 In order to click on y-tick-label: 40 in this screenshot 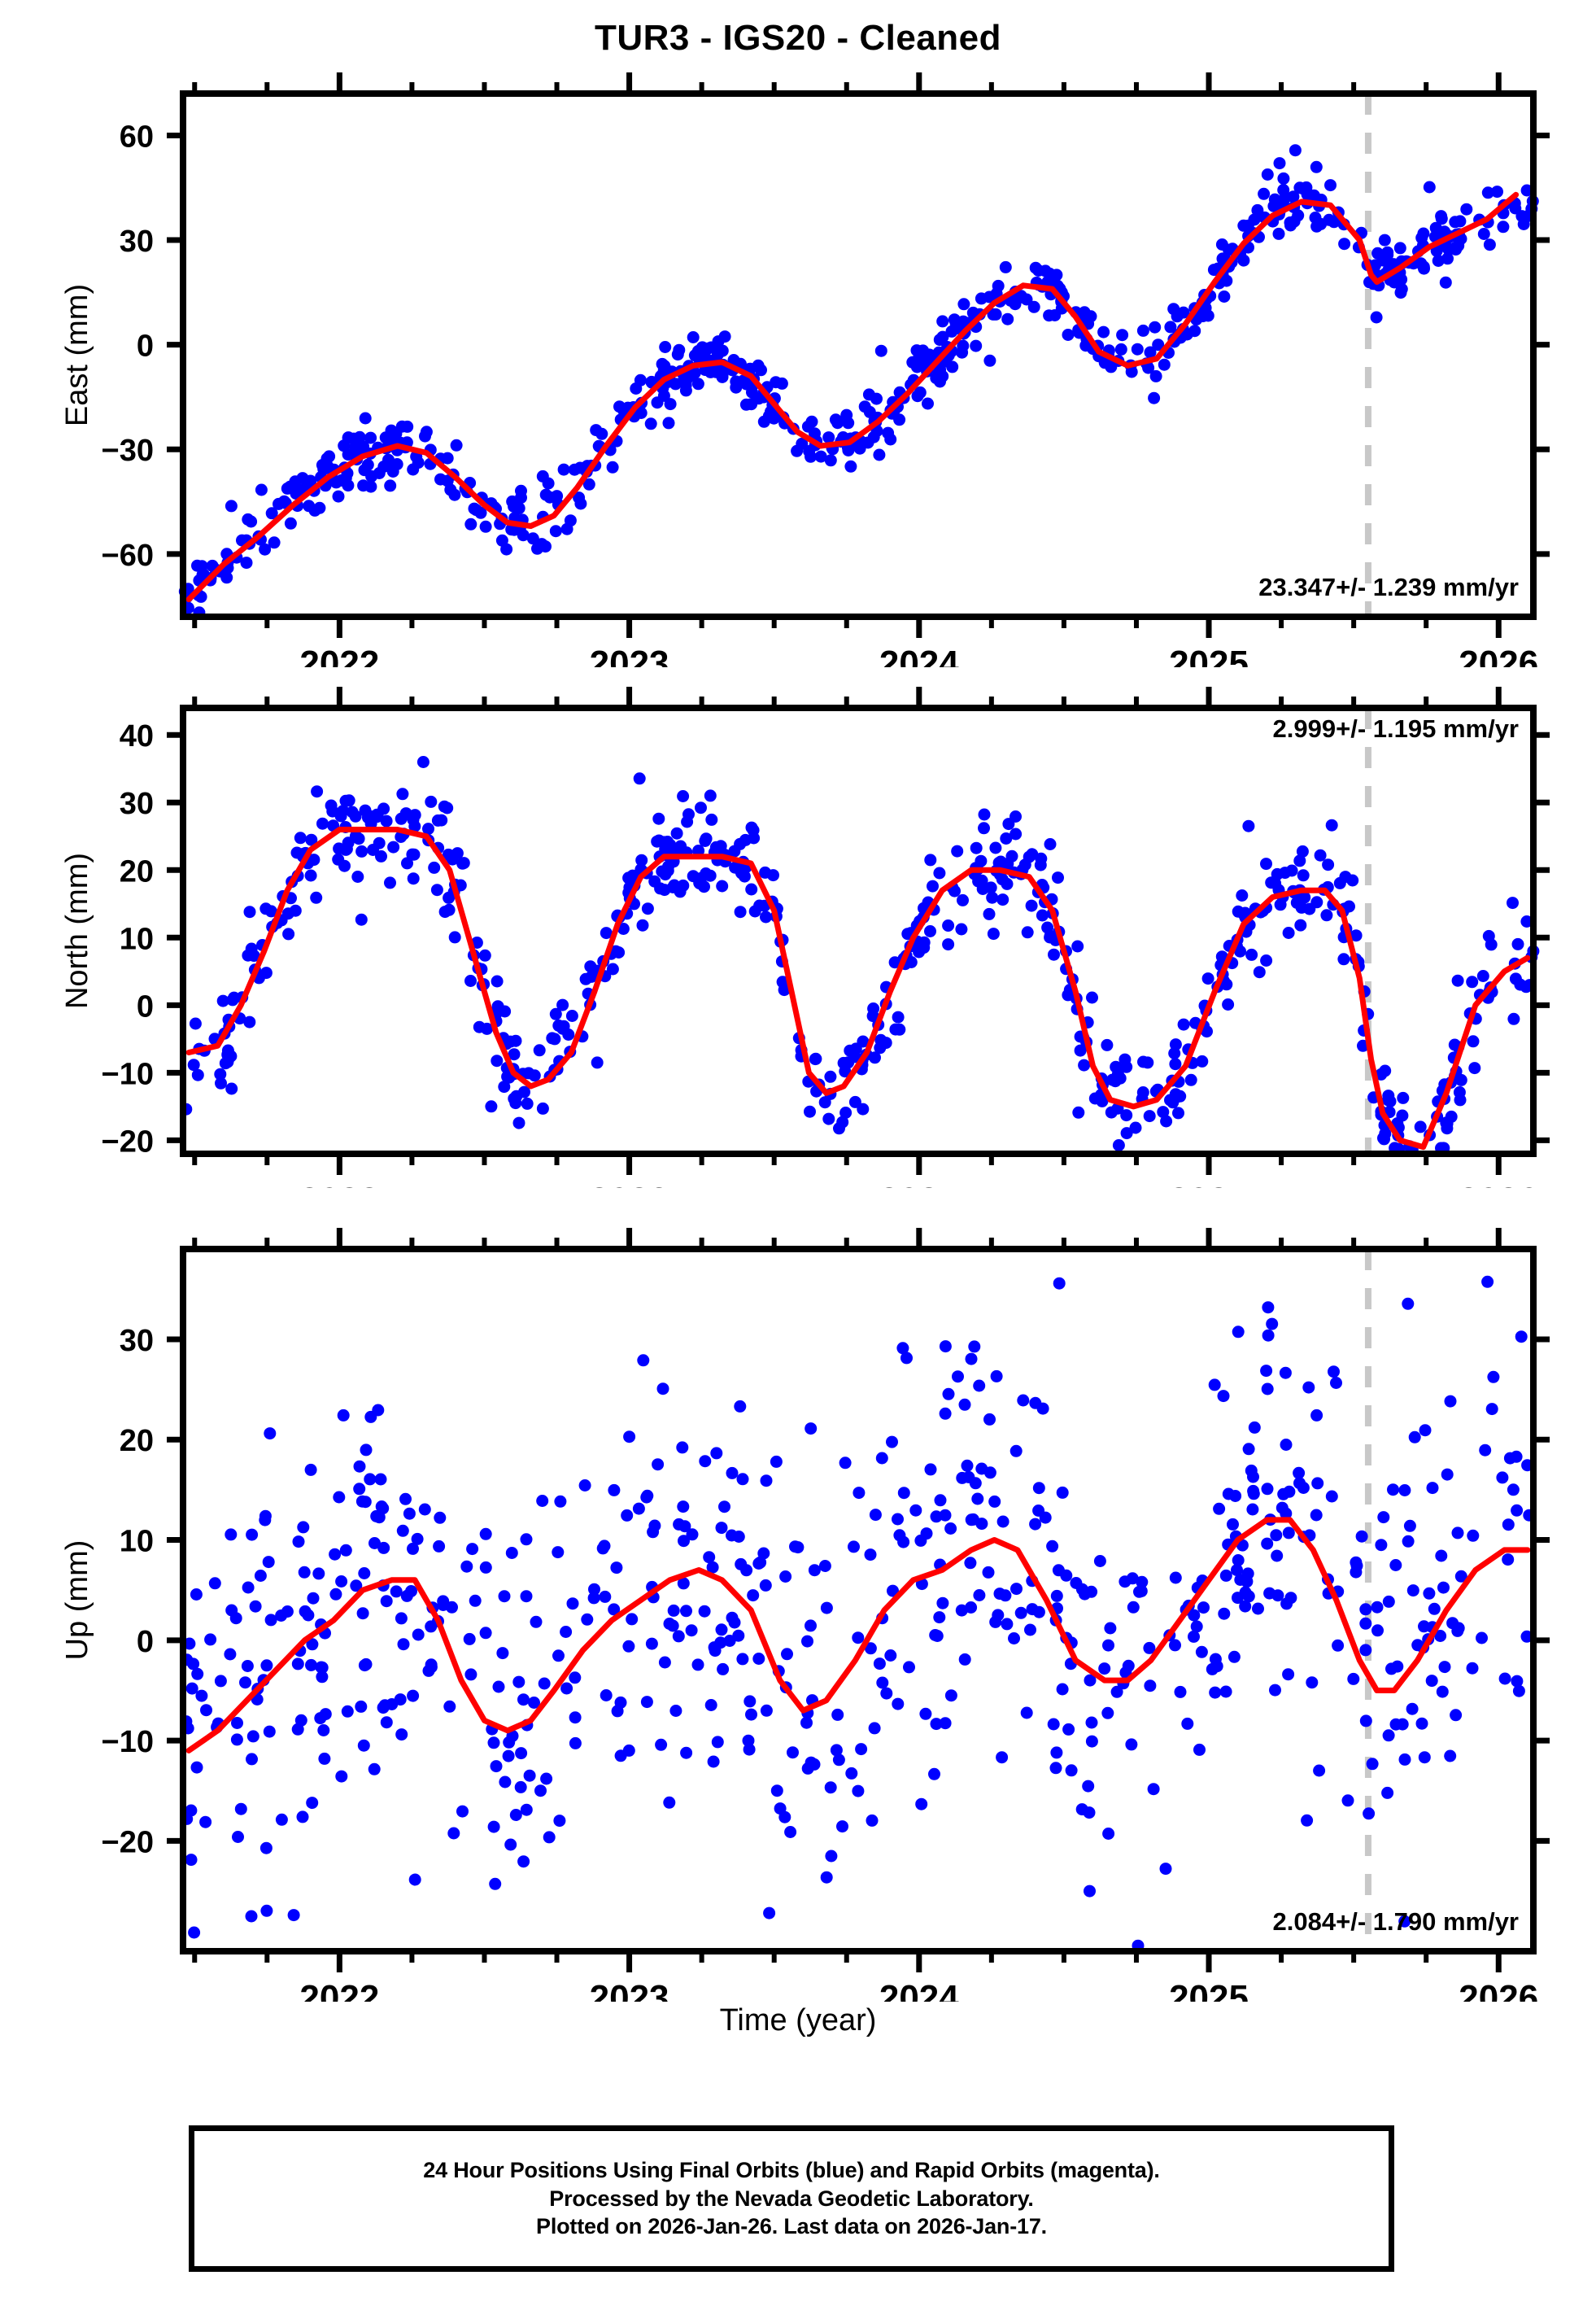, I will do `click(137, 736)`.